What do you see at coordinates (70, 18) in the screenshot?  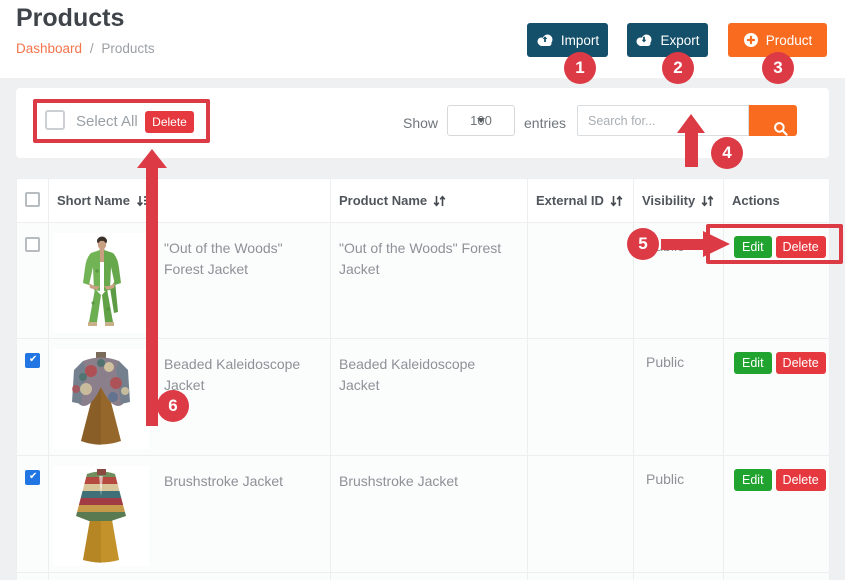 I see `page-title: Products` at bounding box center [70, 18].